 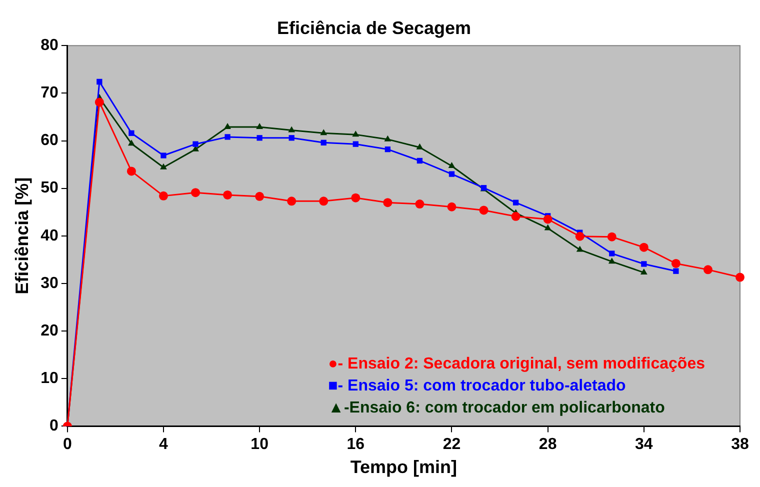 I want to click on y-tick-label: 40, so click(x=49, y=235).